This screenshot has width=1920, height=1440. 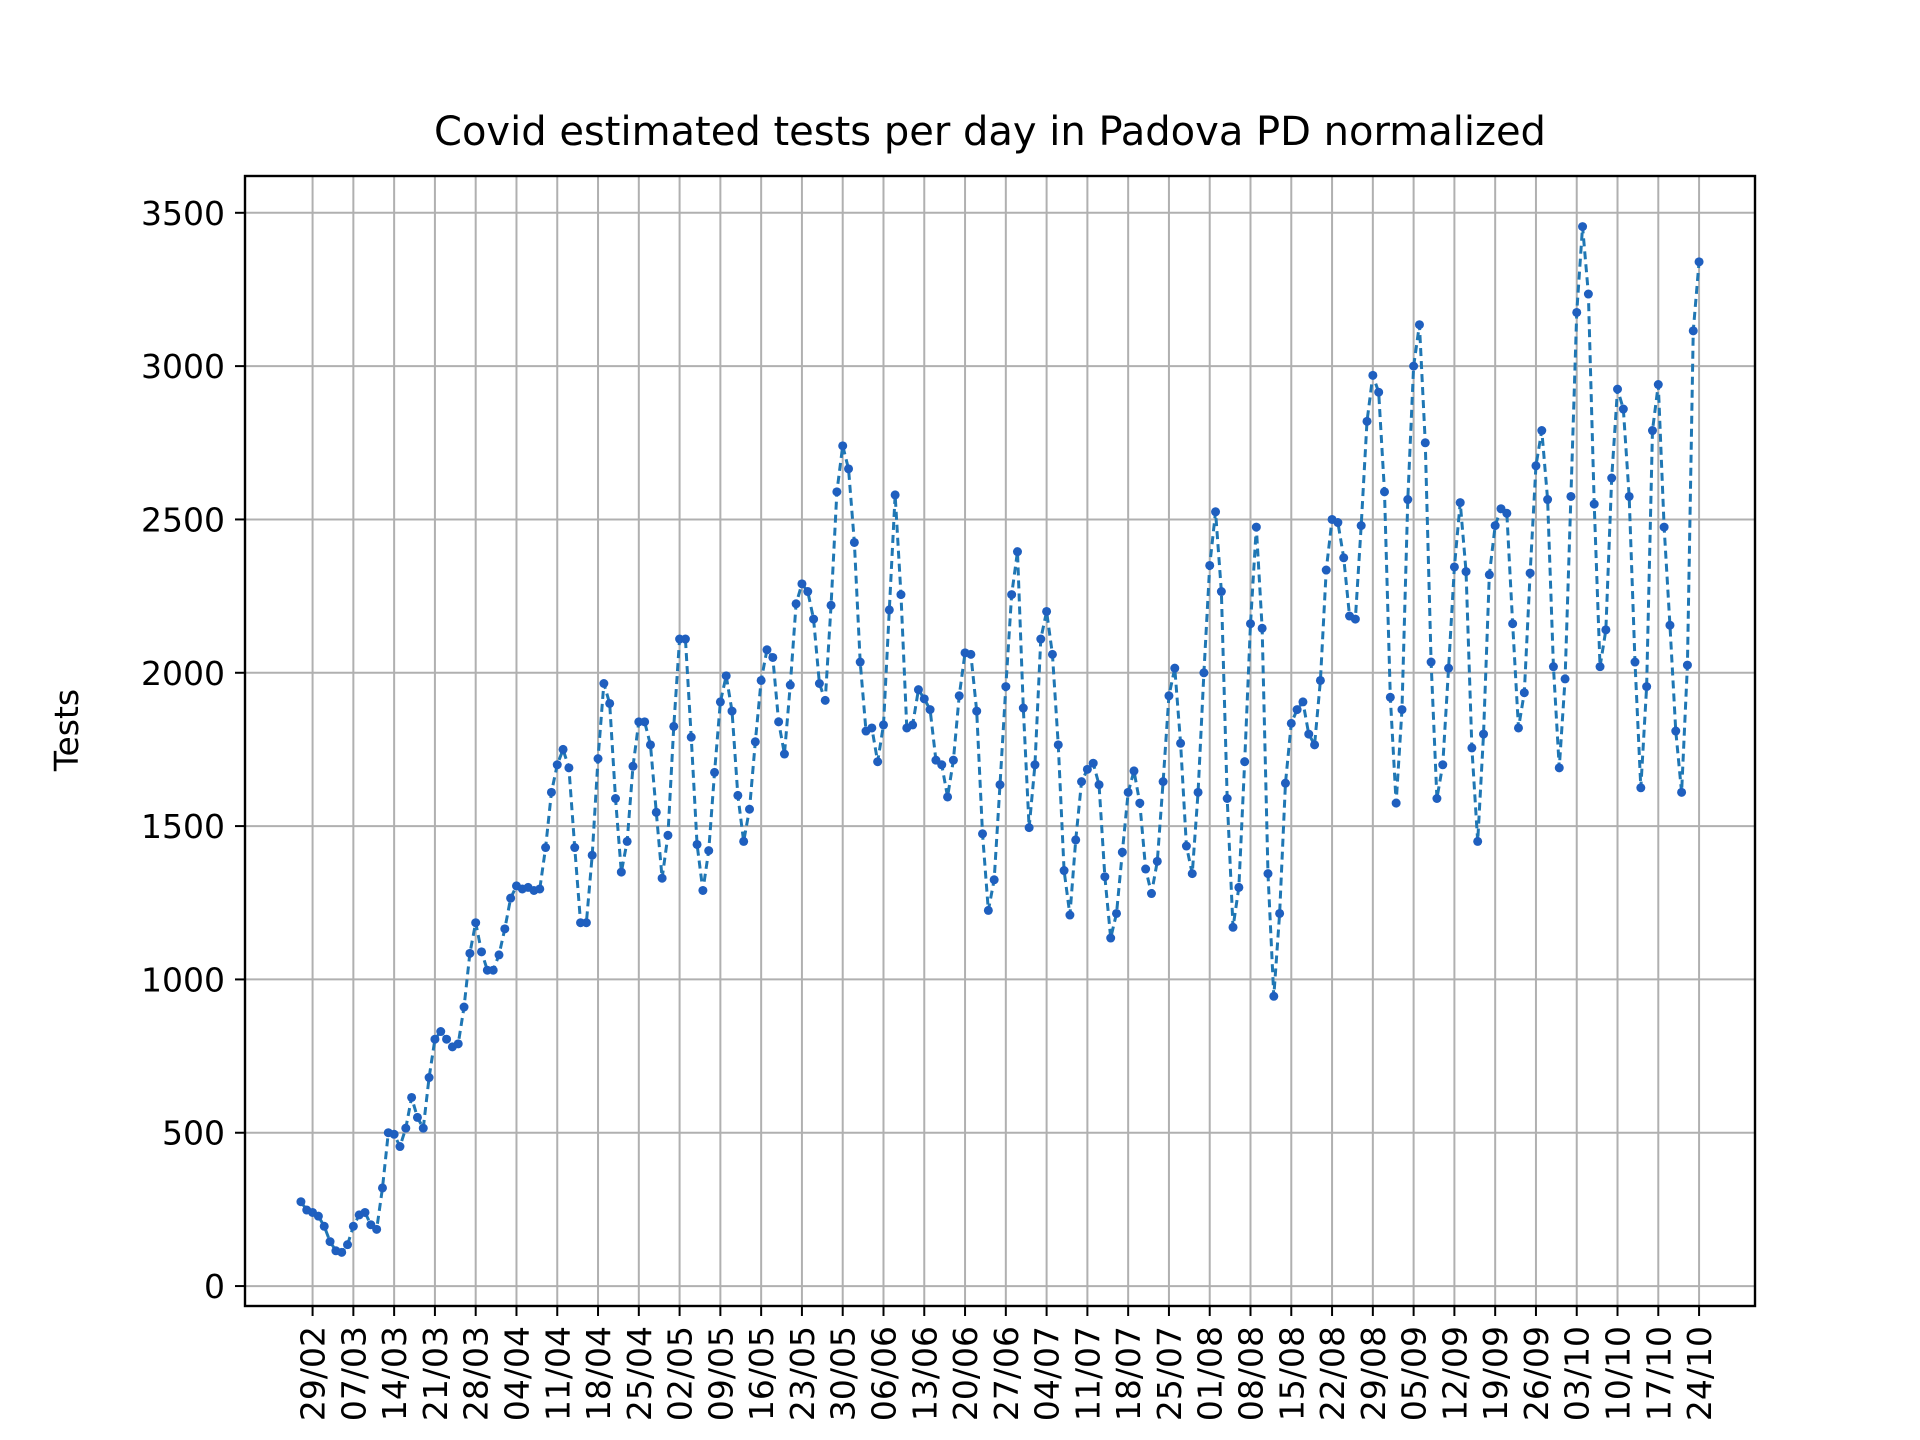 What do you see at coordinates (313, 1373) in the screenshot?
I see `x-tick-label: 29/02` at bounding box center [313, 1373].